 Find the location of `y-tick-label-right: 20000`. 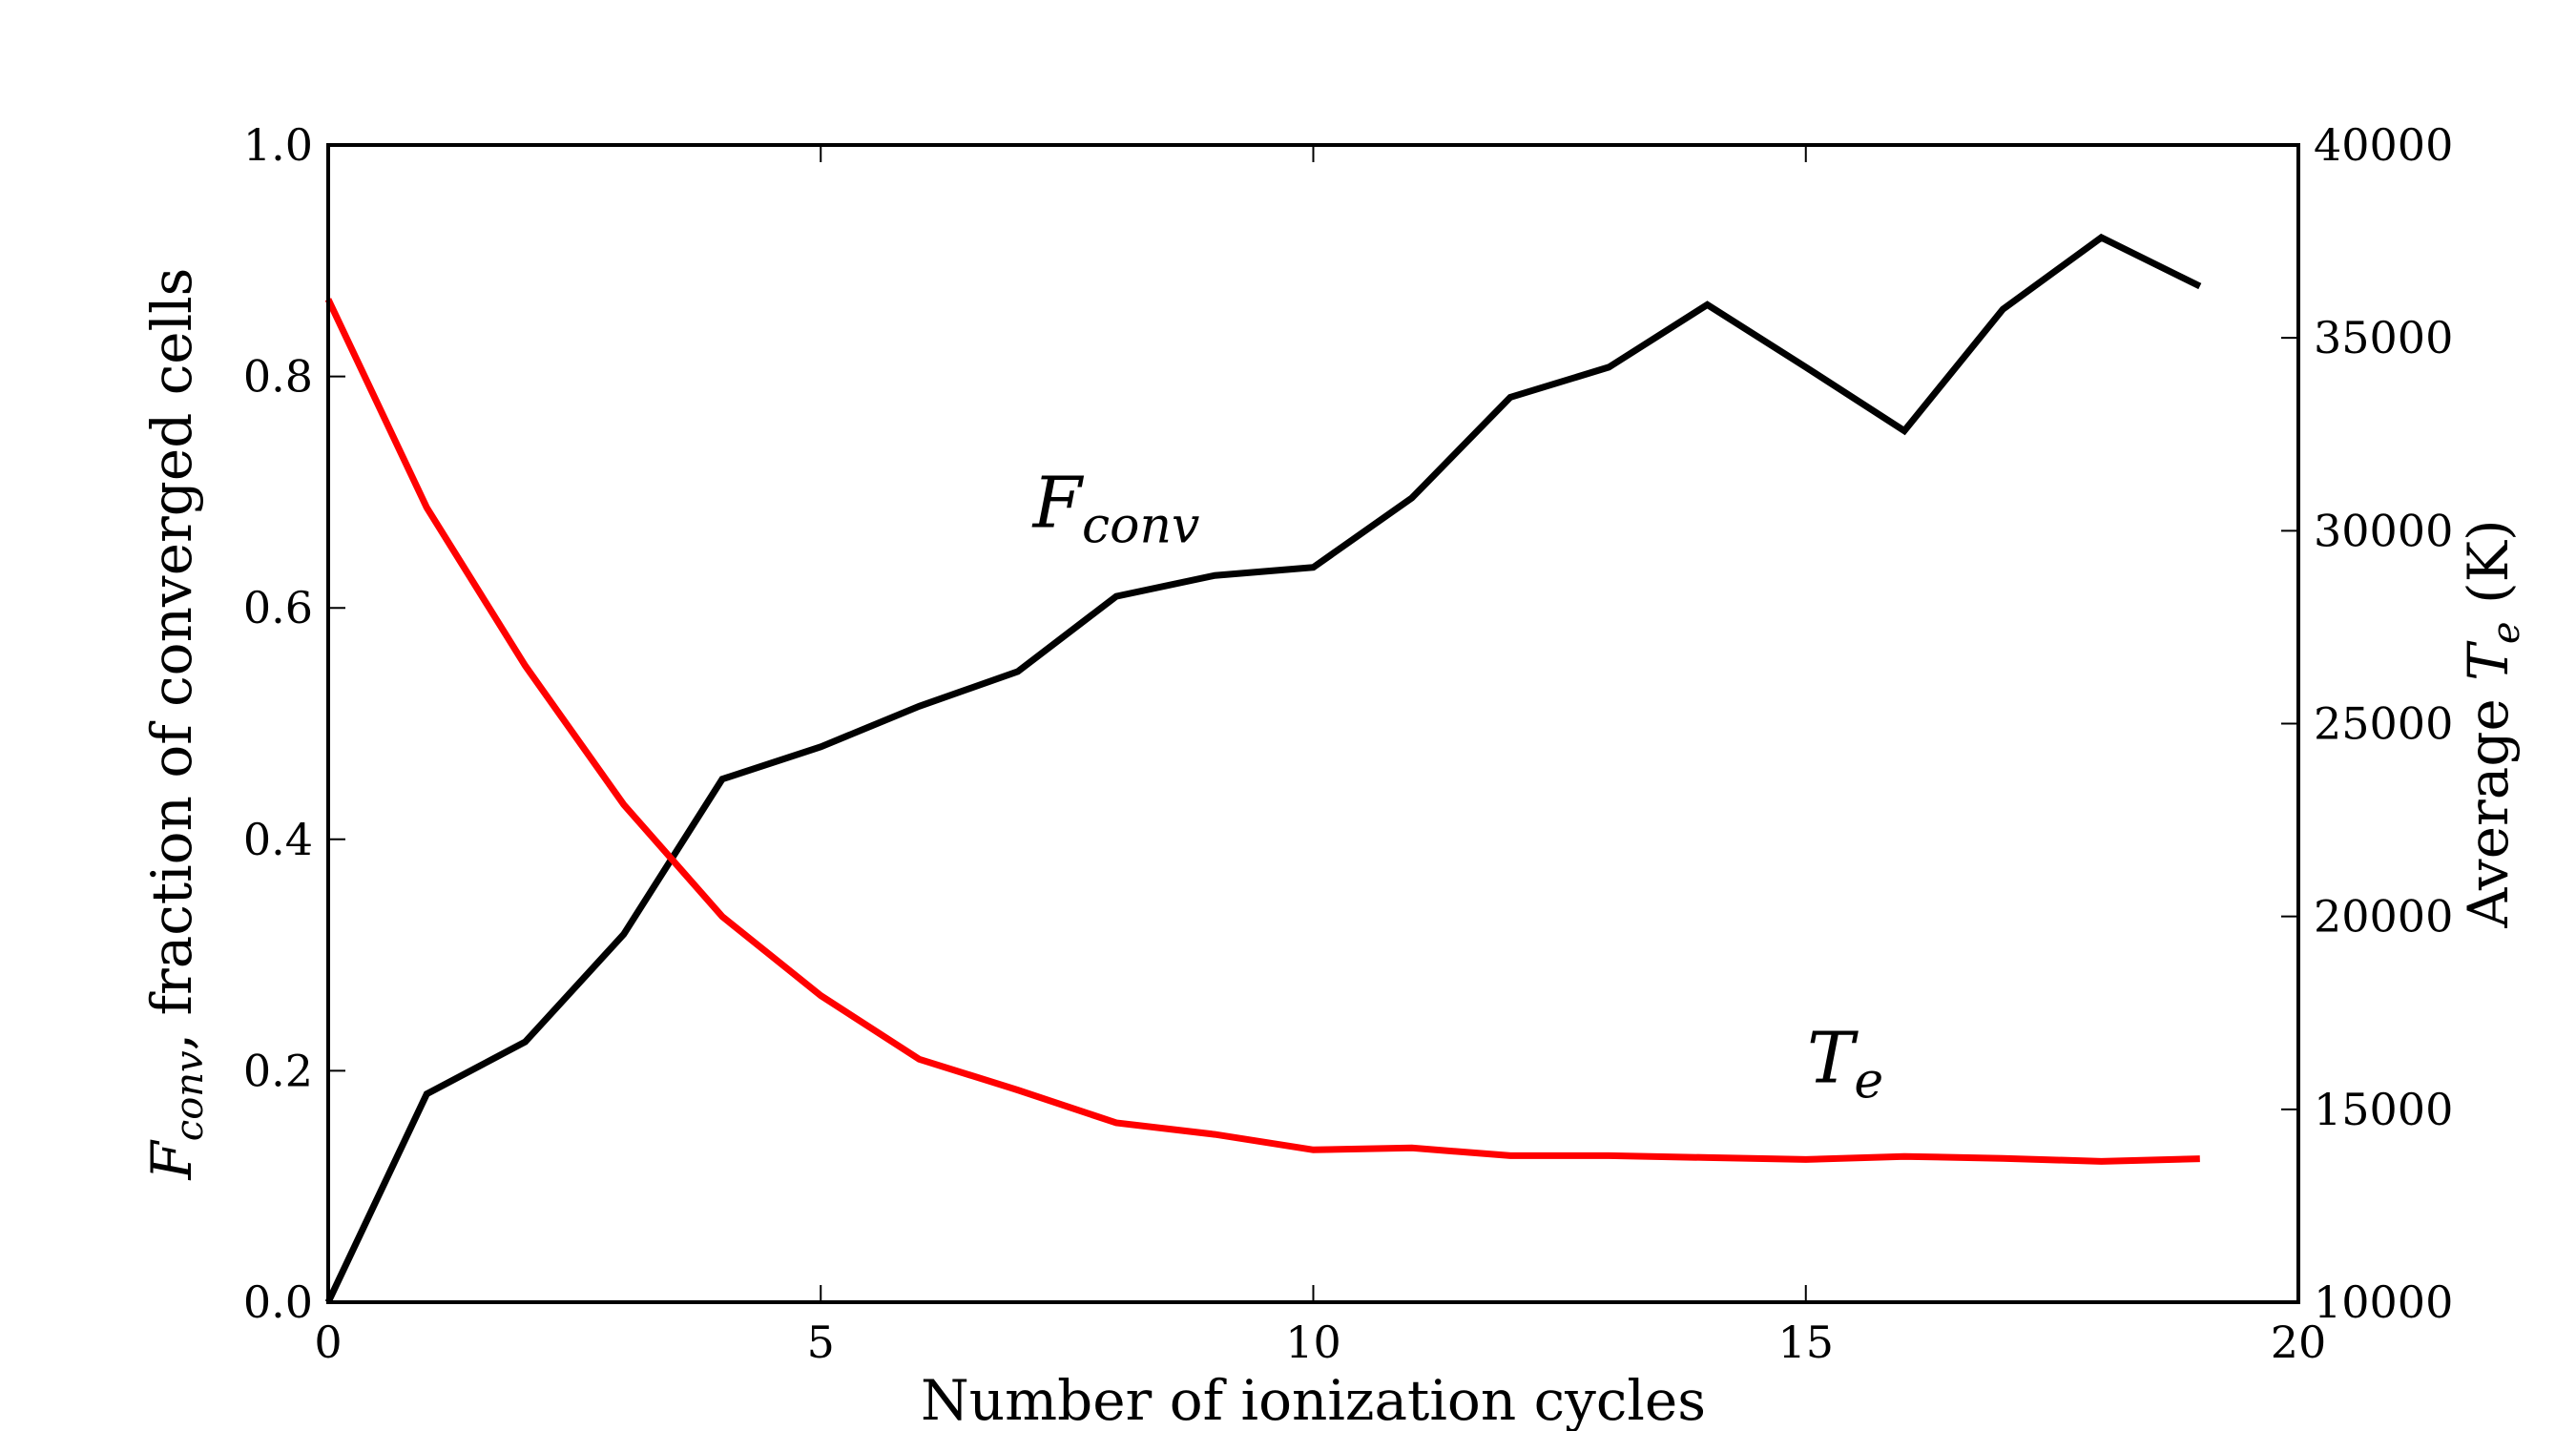

y-tick-label-right: 20000 is located at coordinates (2383, 917).